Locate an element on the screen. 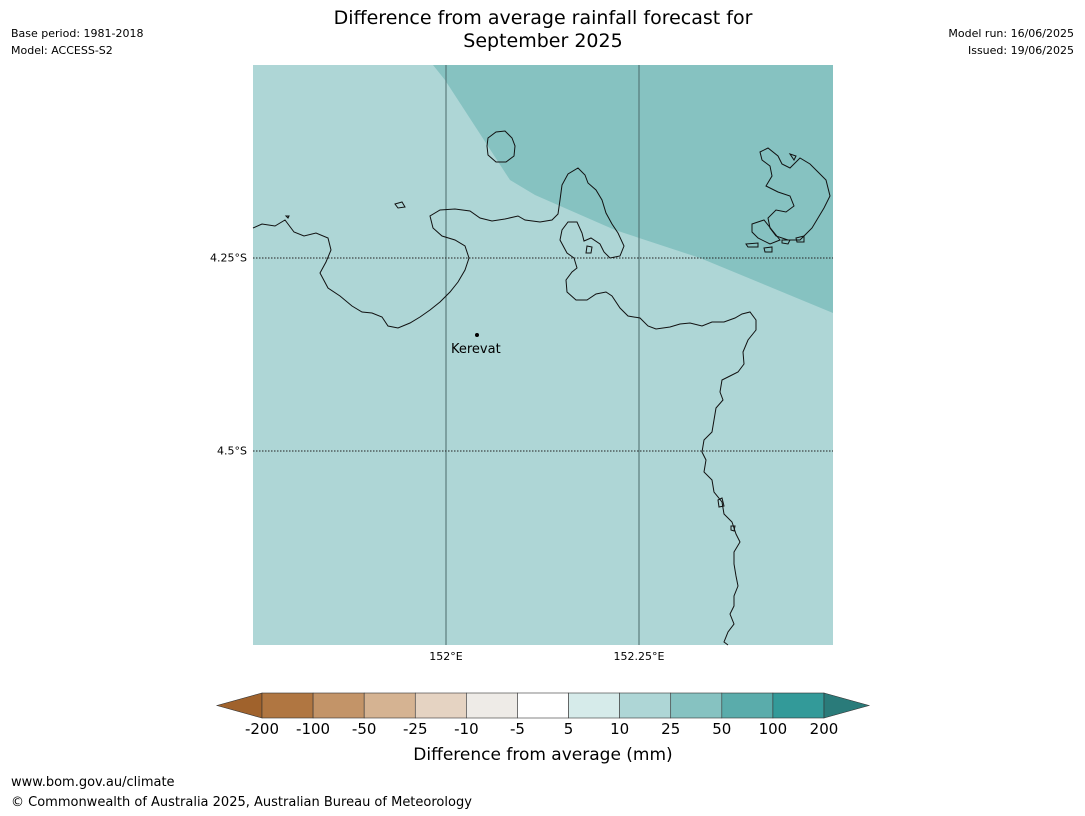  colorbar-arrow-low is located at coordinates (239, 705).